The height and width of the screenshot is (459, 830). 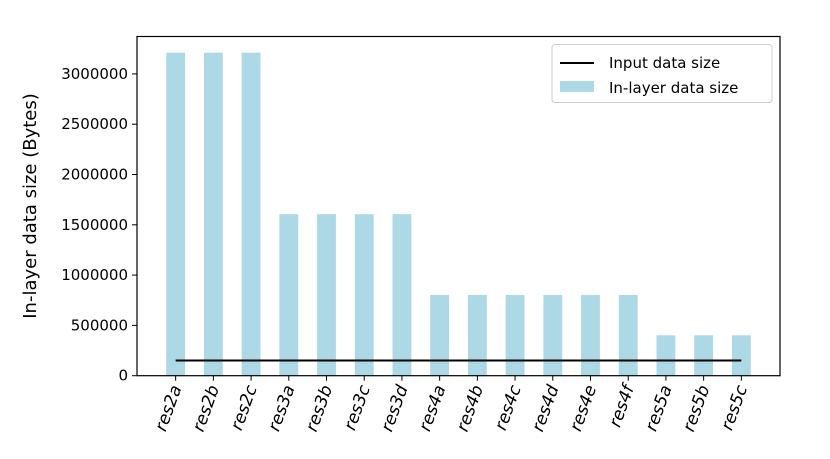 What do you see at coordinates (470, 409) in the screenshot?
I see `x-tick-label: res4b` at bounding box center [470, 409].